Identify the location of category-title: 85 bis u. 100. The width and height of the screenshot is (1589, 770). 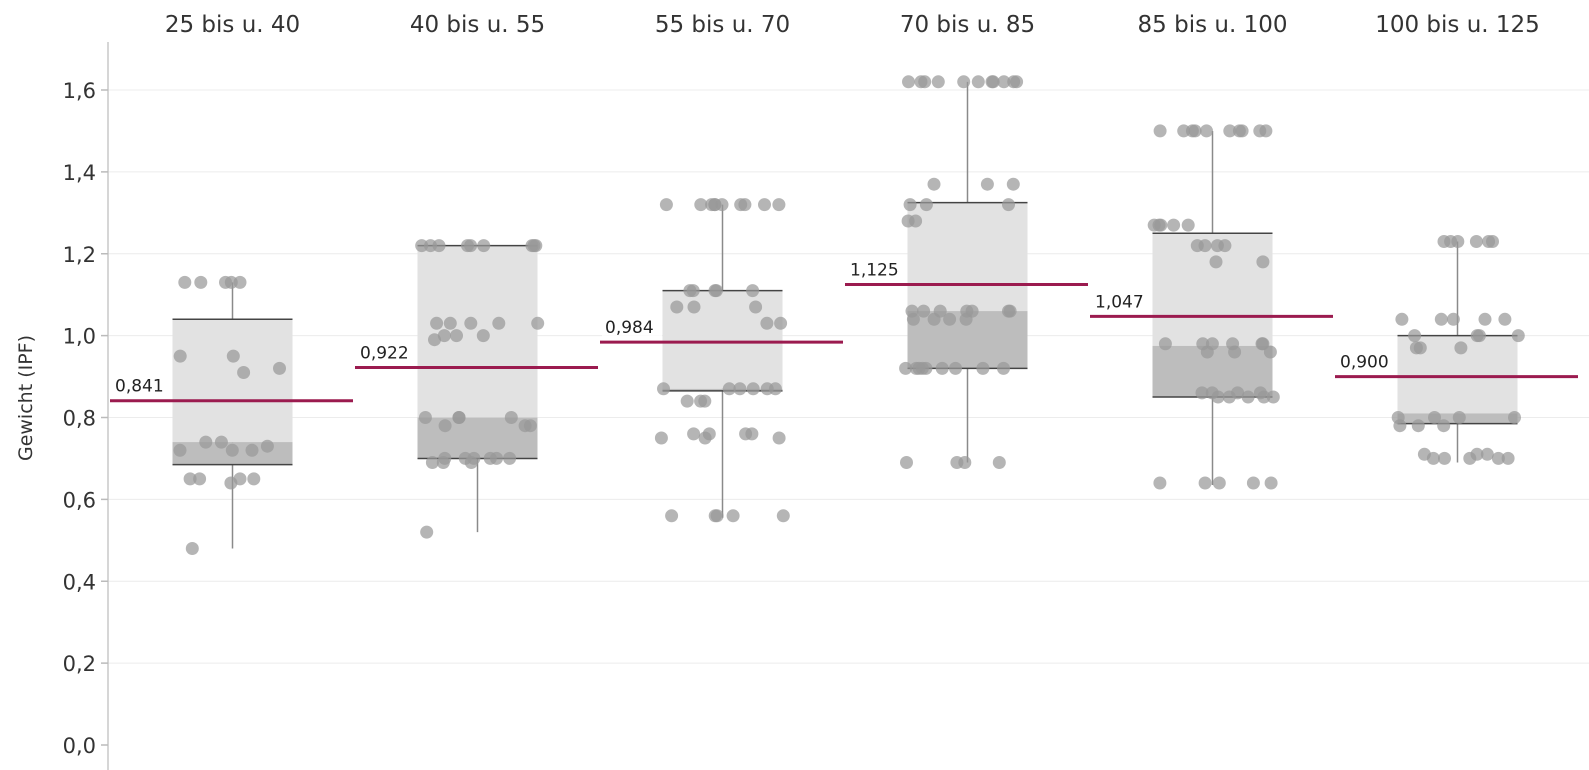
(1213, 25).